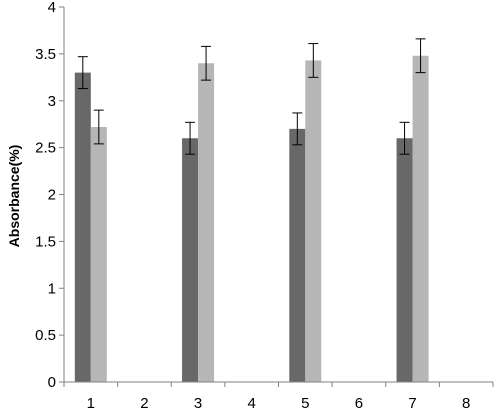 The image size is (496, 416). Describe the element at coordinates (52, 101) in the screenshot. I see `y-tick-label: 3` at that location.